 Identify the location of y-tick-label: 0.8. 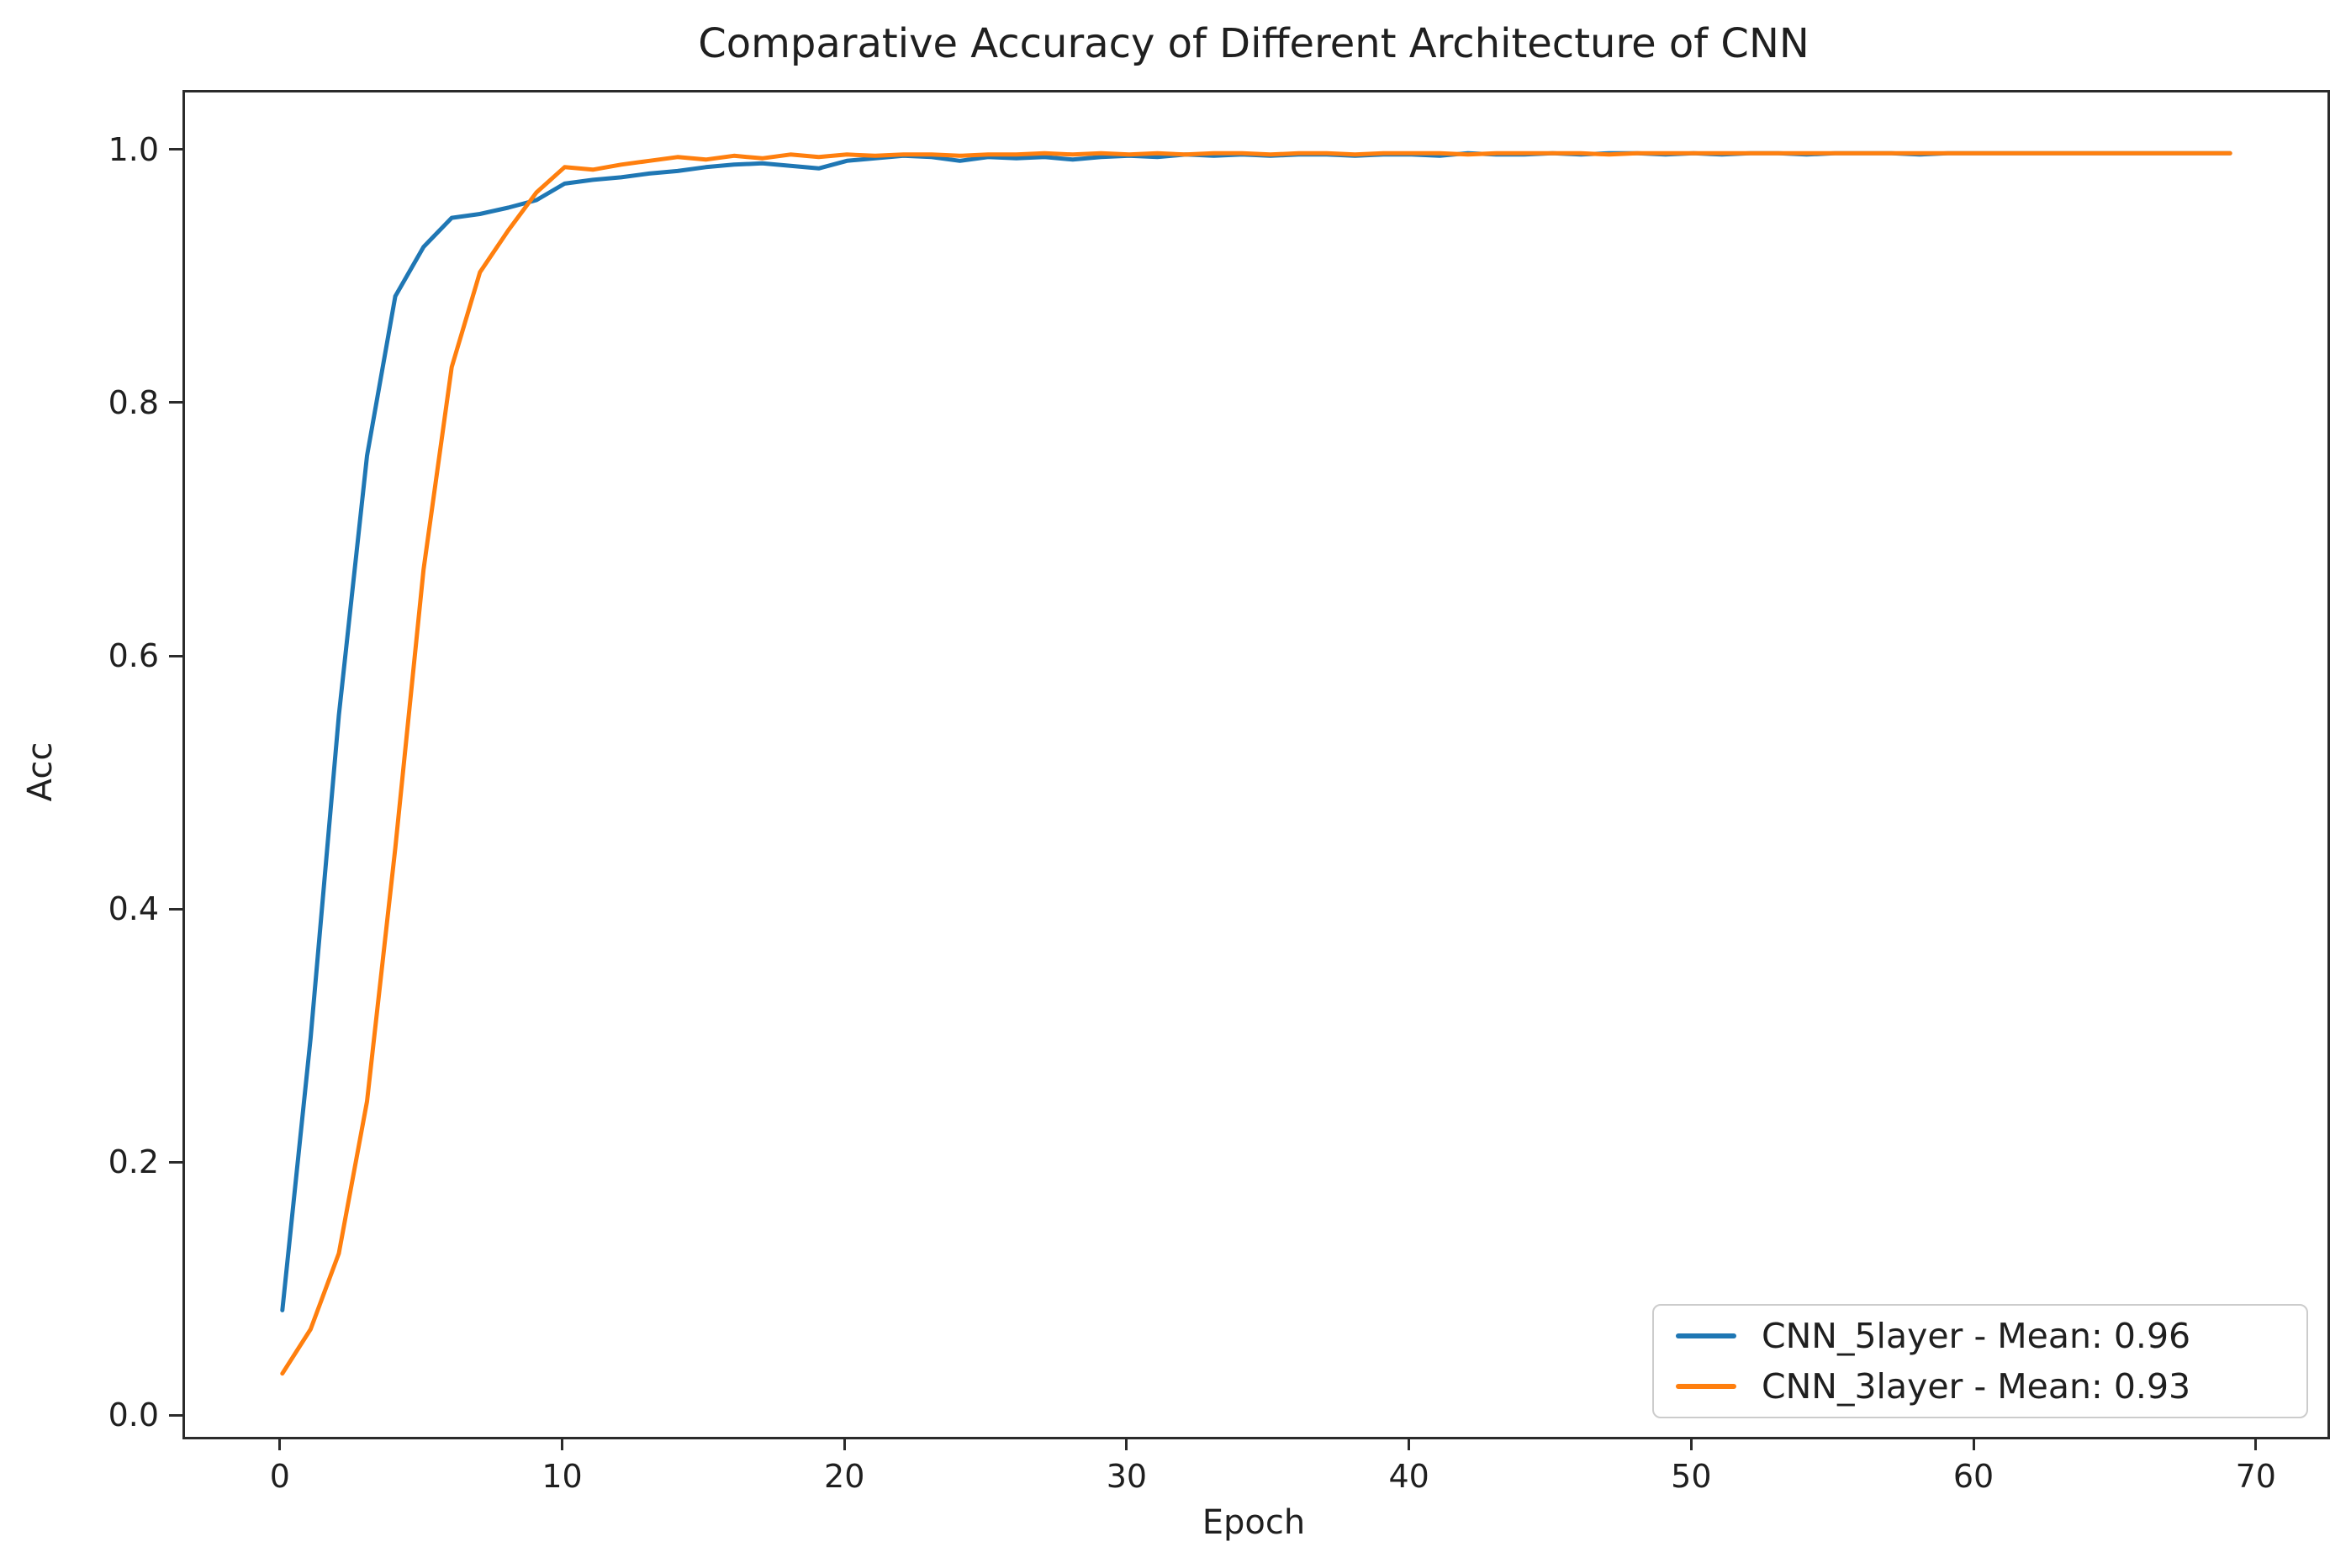
(133, 402).